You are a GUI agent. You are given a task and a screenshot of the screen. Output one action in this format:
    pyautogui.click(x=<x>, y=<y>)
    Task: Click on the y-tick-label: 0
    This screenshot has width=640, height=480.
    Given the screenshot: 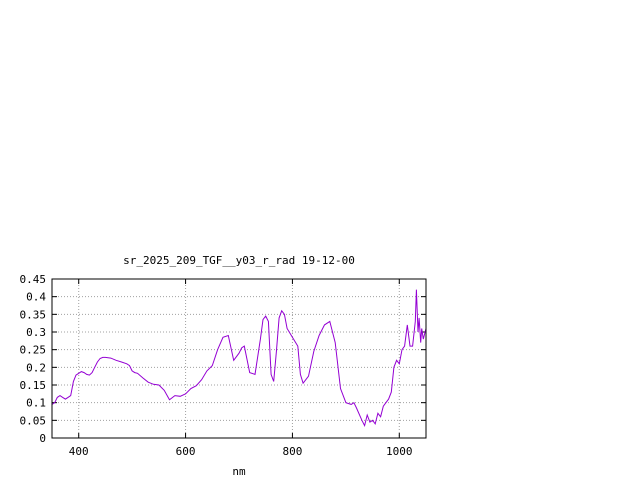 What is the action you would take?
    pyautogui.click(x=42, y=438)
    